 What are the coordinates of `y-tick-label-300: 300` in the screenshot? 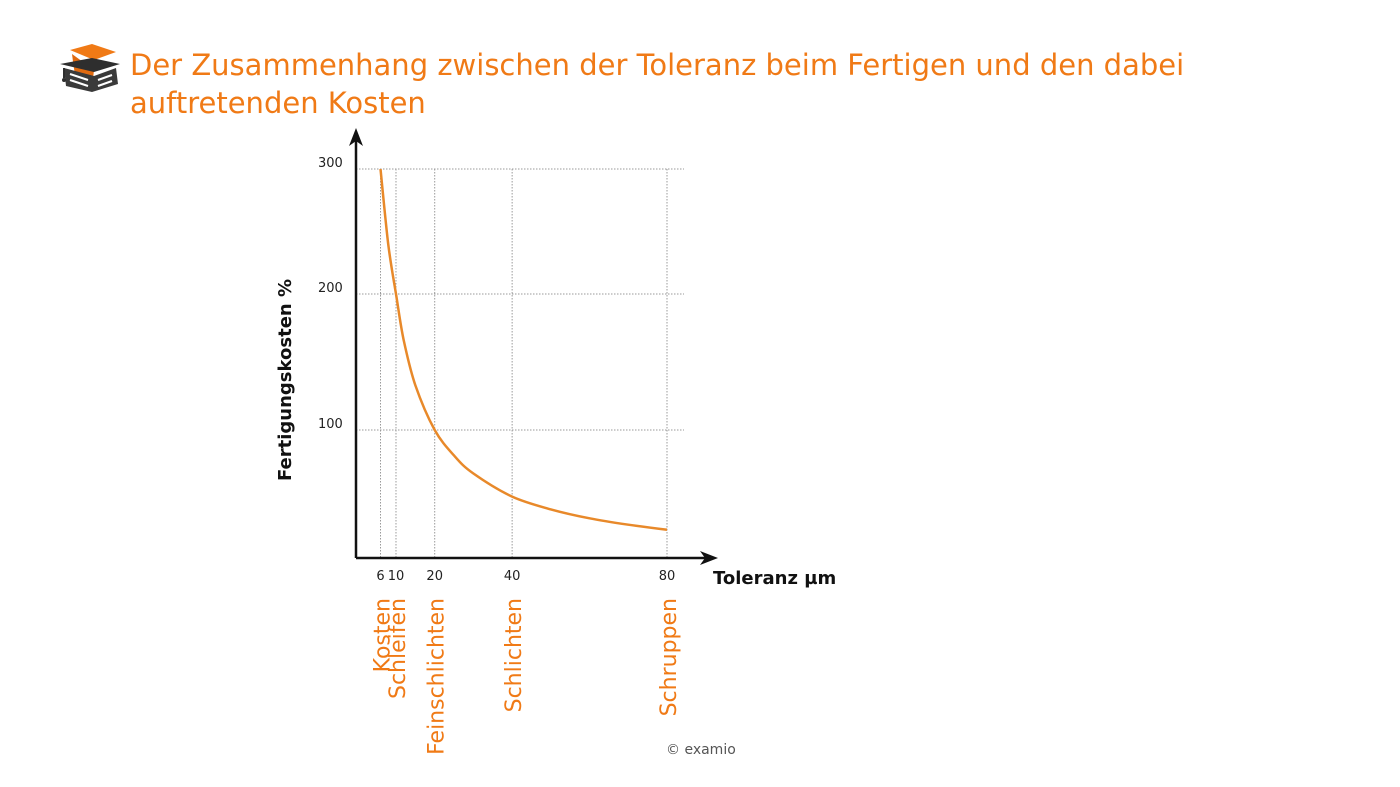 It's located at (330, 163).